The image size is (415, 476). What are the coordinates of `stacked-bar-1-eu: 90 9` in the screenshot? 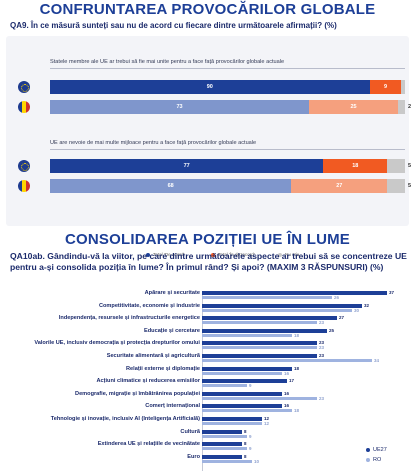 It's located at (227, 87).